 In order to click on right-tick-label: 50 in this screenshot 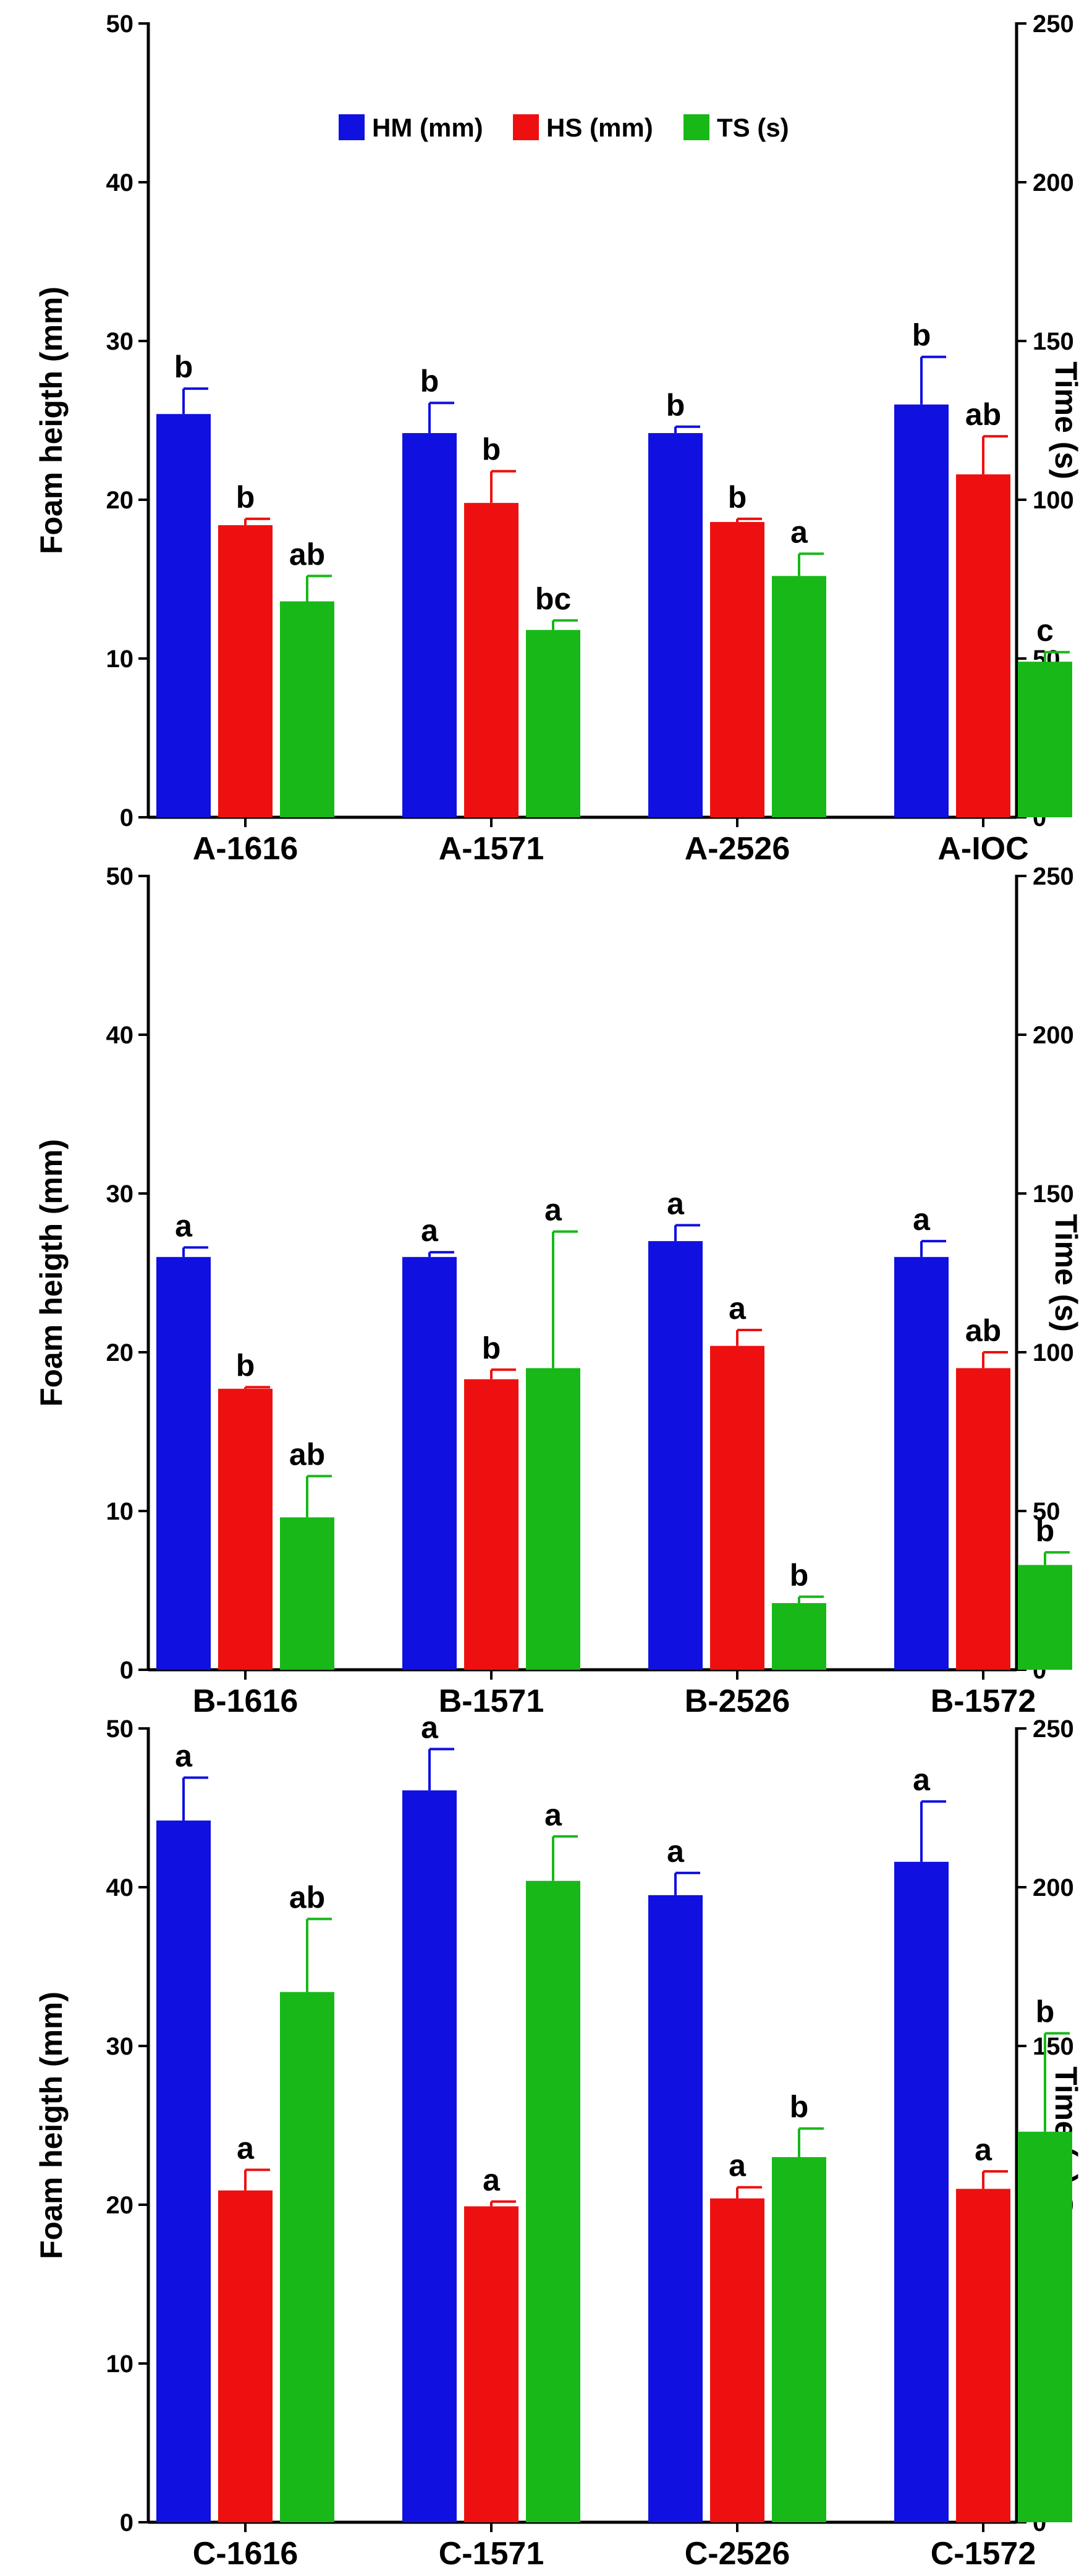, I will do `click(1047, 1511)`.